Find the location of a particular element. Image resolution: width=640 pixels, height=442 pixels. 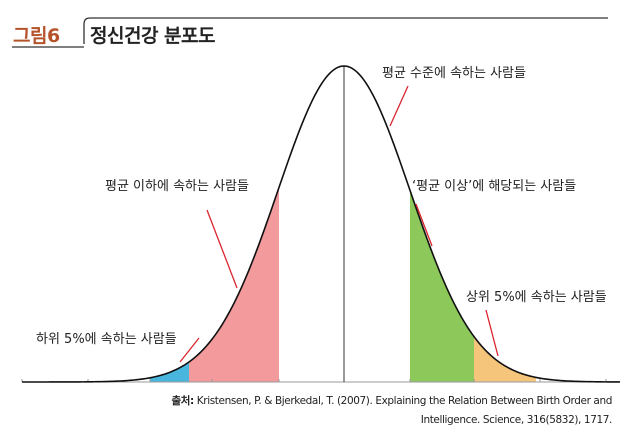

figure-header: 그림6 정신건강 분포도 is located at coordinates (320, 28).